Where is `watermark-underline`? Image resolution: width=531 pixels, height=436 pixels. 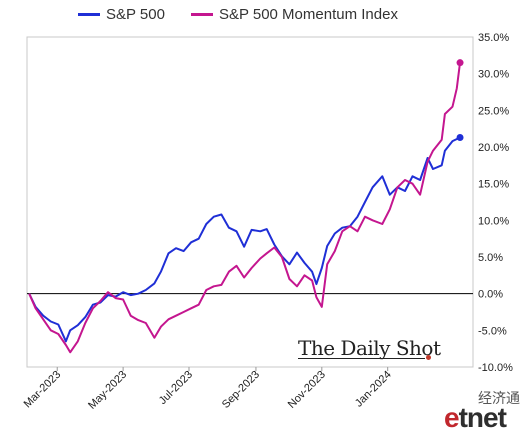
watermark-underline is located at coordinates (361, 358).